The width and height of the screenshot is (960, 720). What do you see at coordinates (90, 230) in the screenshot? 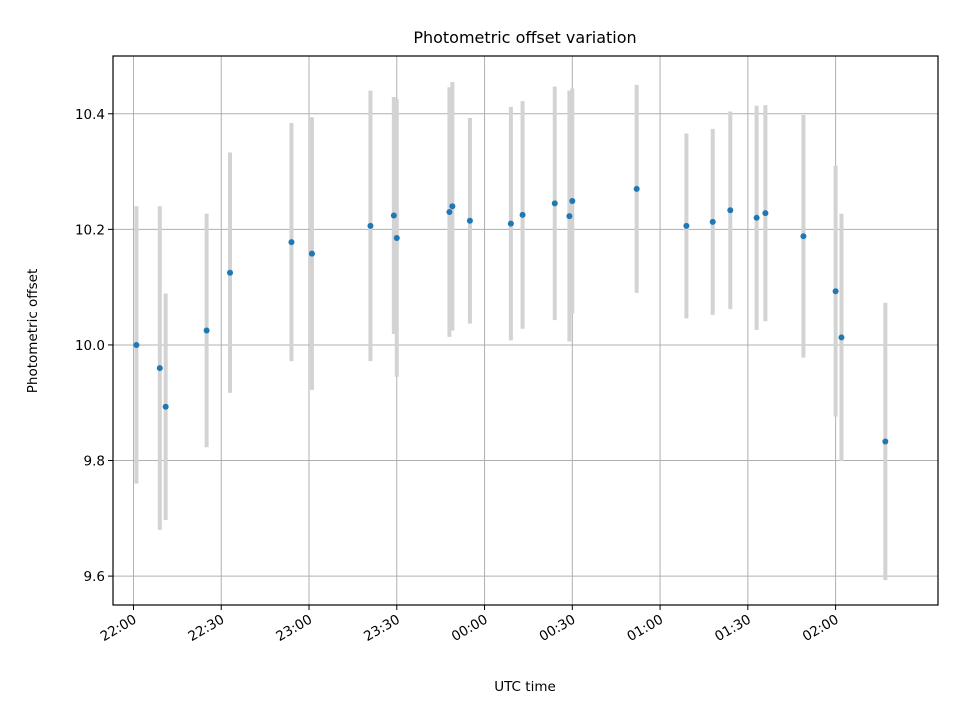
I see `y-tick-label: 10.2` at bounding box center [90, 230].